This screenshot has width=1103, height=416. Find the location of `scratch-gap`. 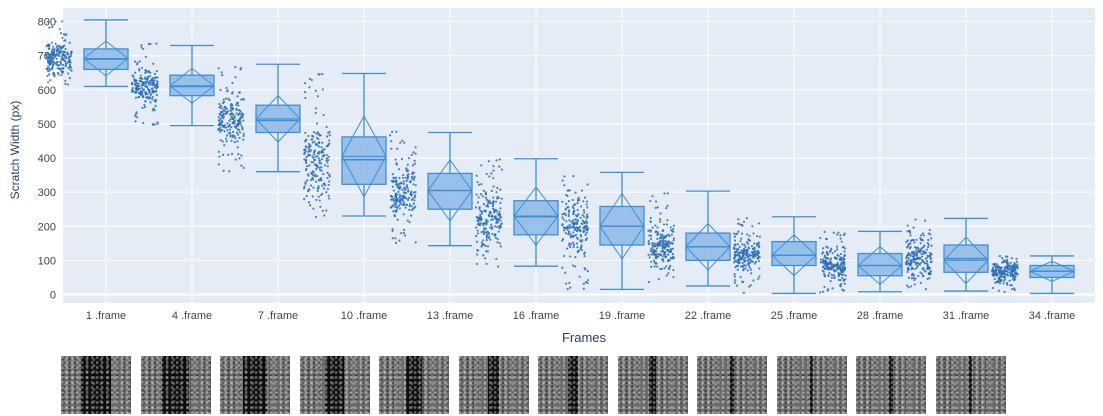

scratch-gap is located at coordinates (493, 385).